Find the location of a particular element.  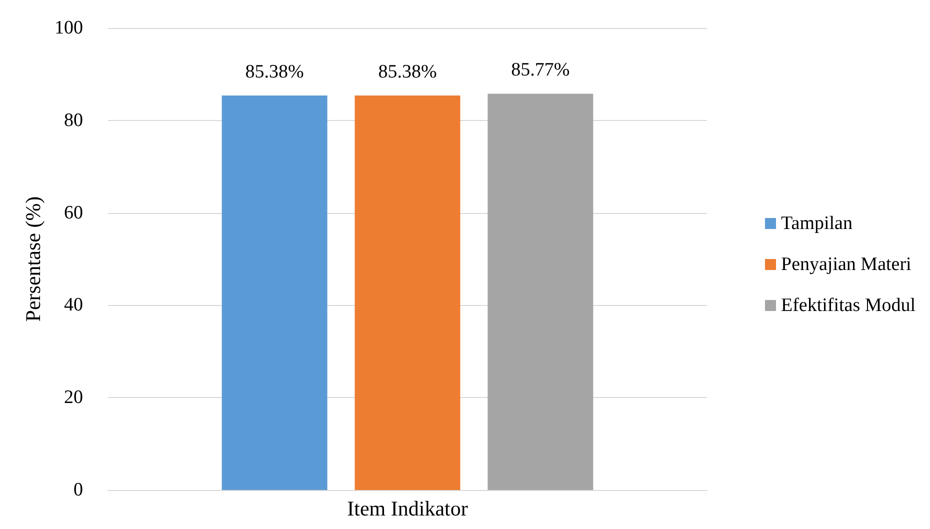

y-tick-label: 20 is located at coordinates (73, 397).